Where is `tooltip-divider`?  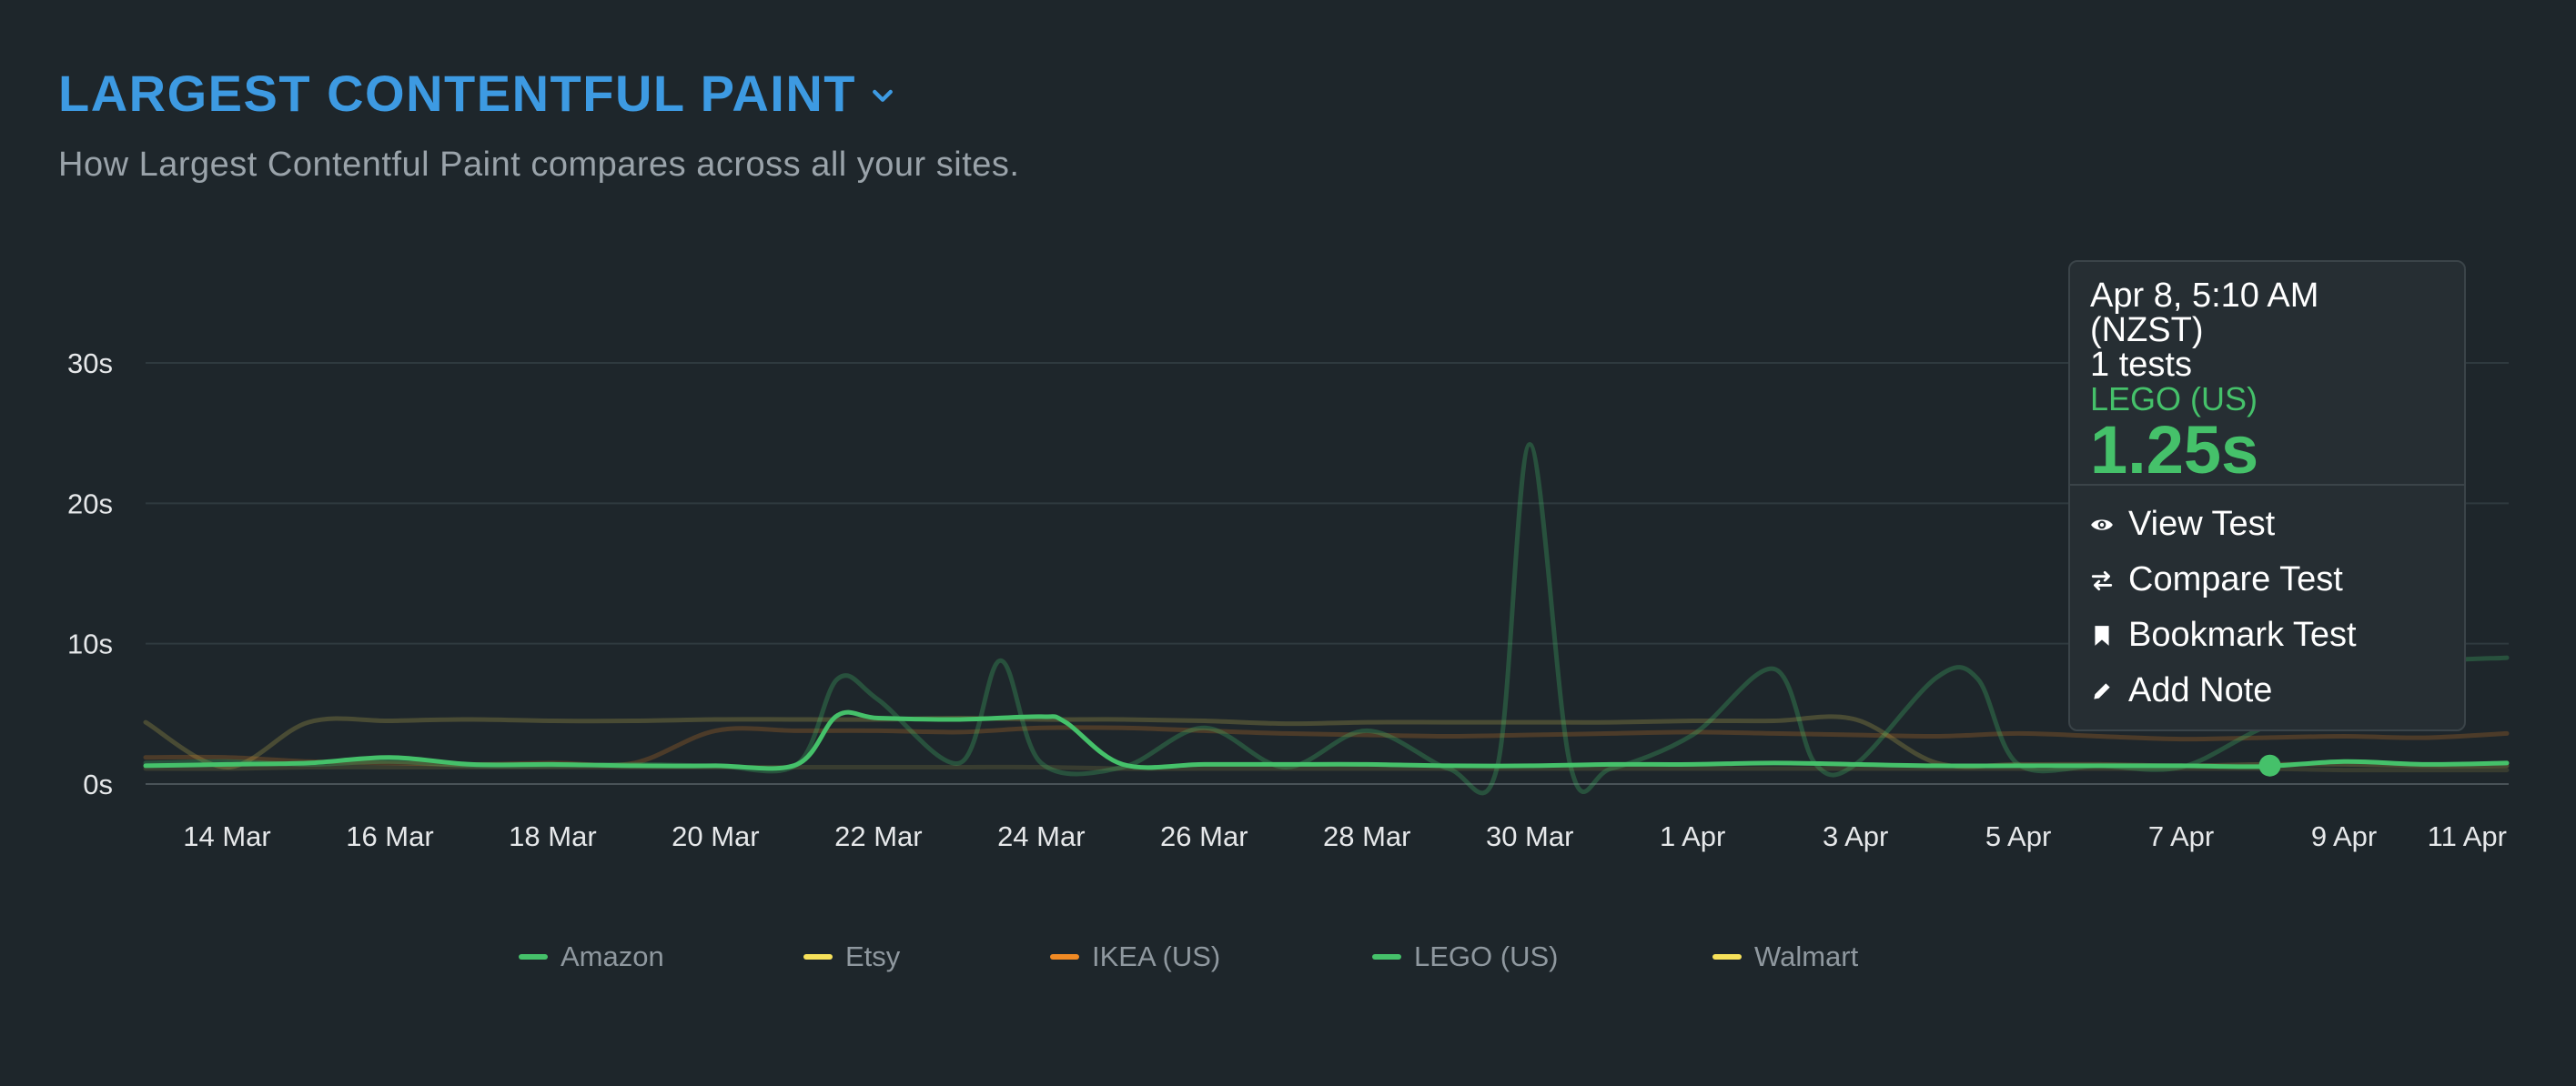 tooltip-divider is located at coordinates (2267, 485).